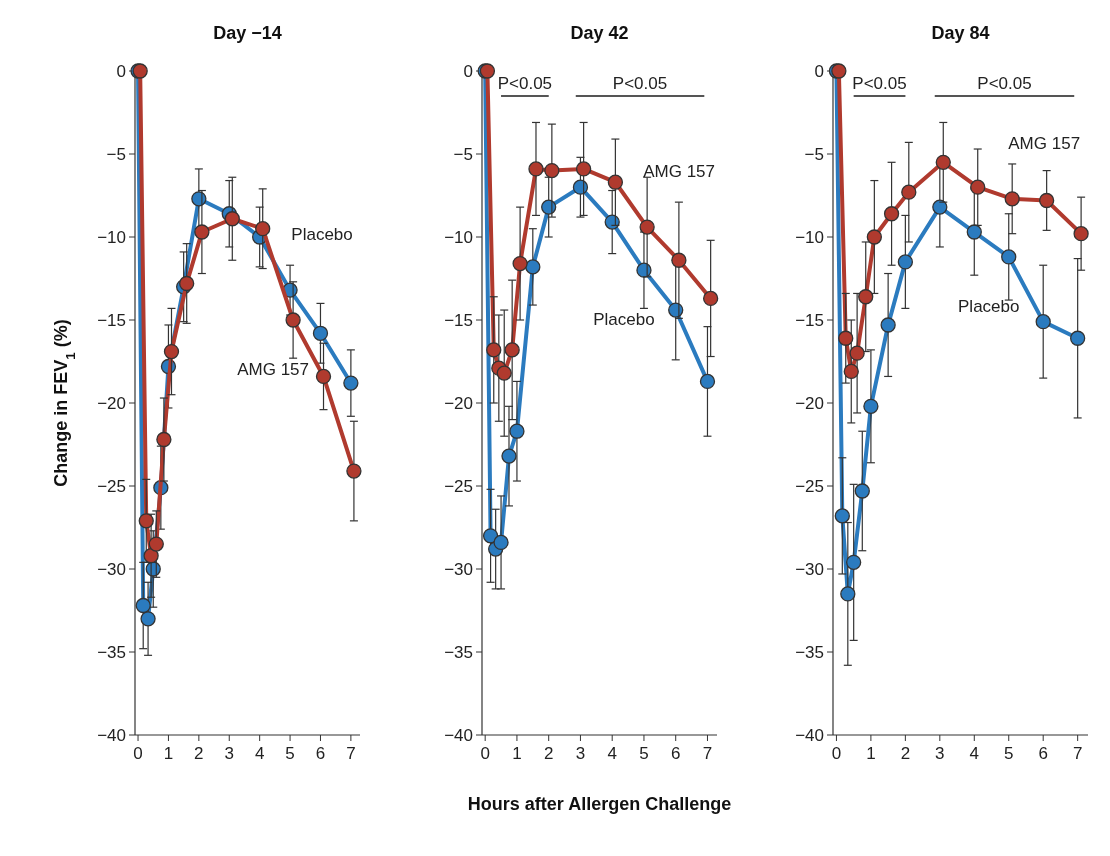 The height and width of the screenshot is (856, 1110). I want to click on chart-title: Day 84, so click(960, 33).